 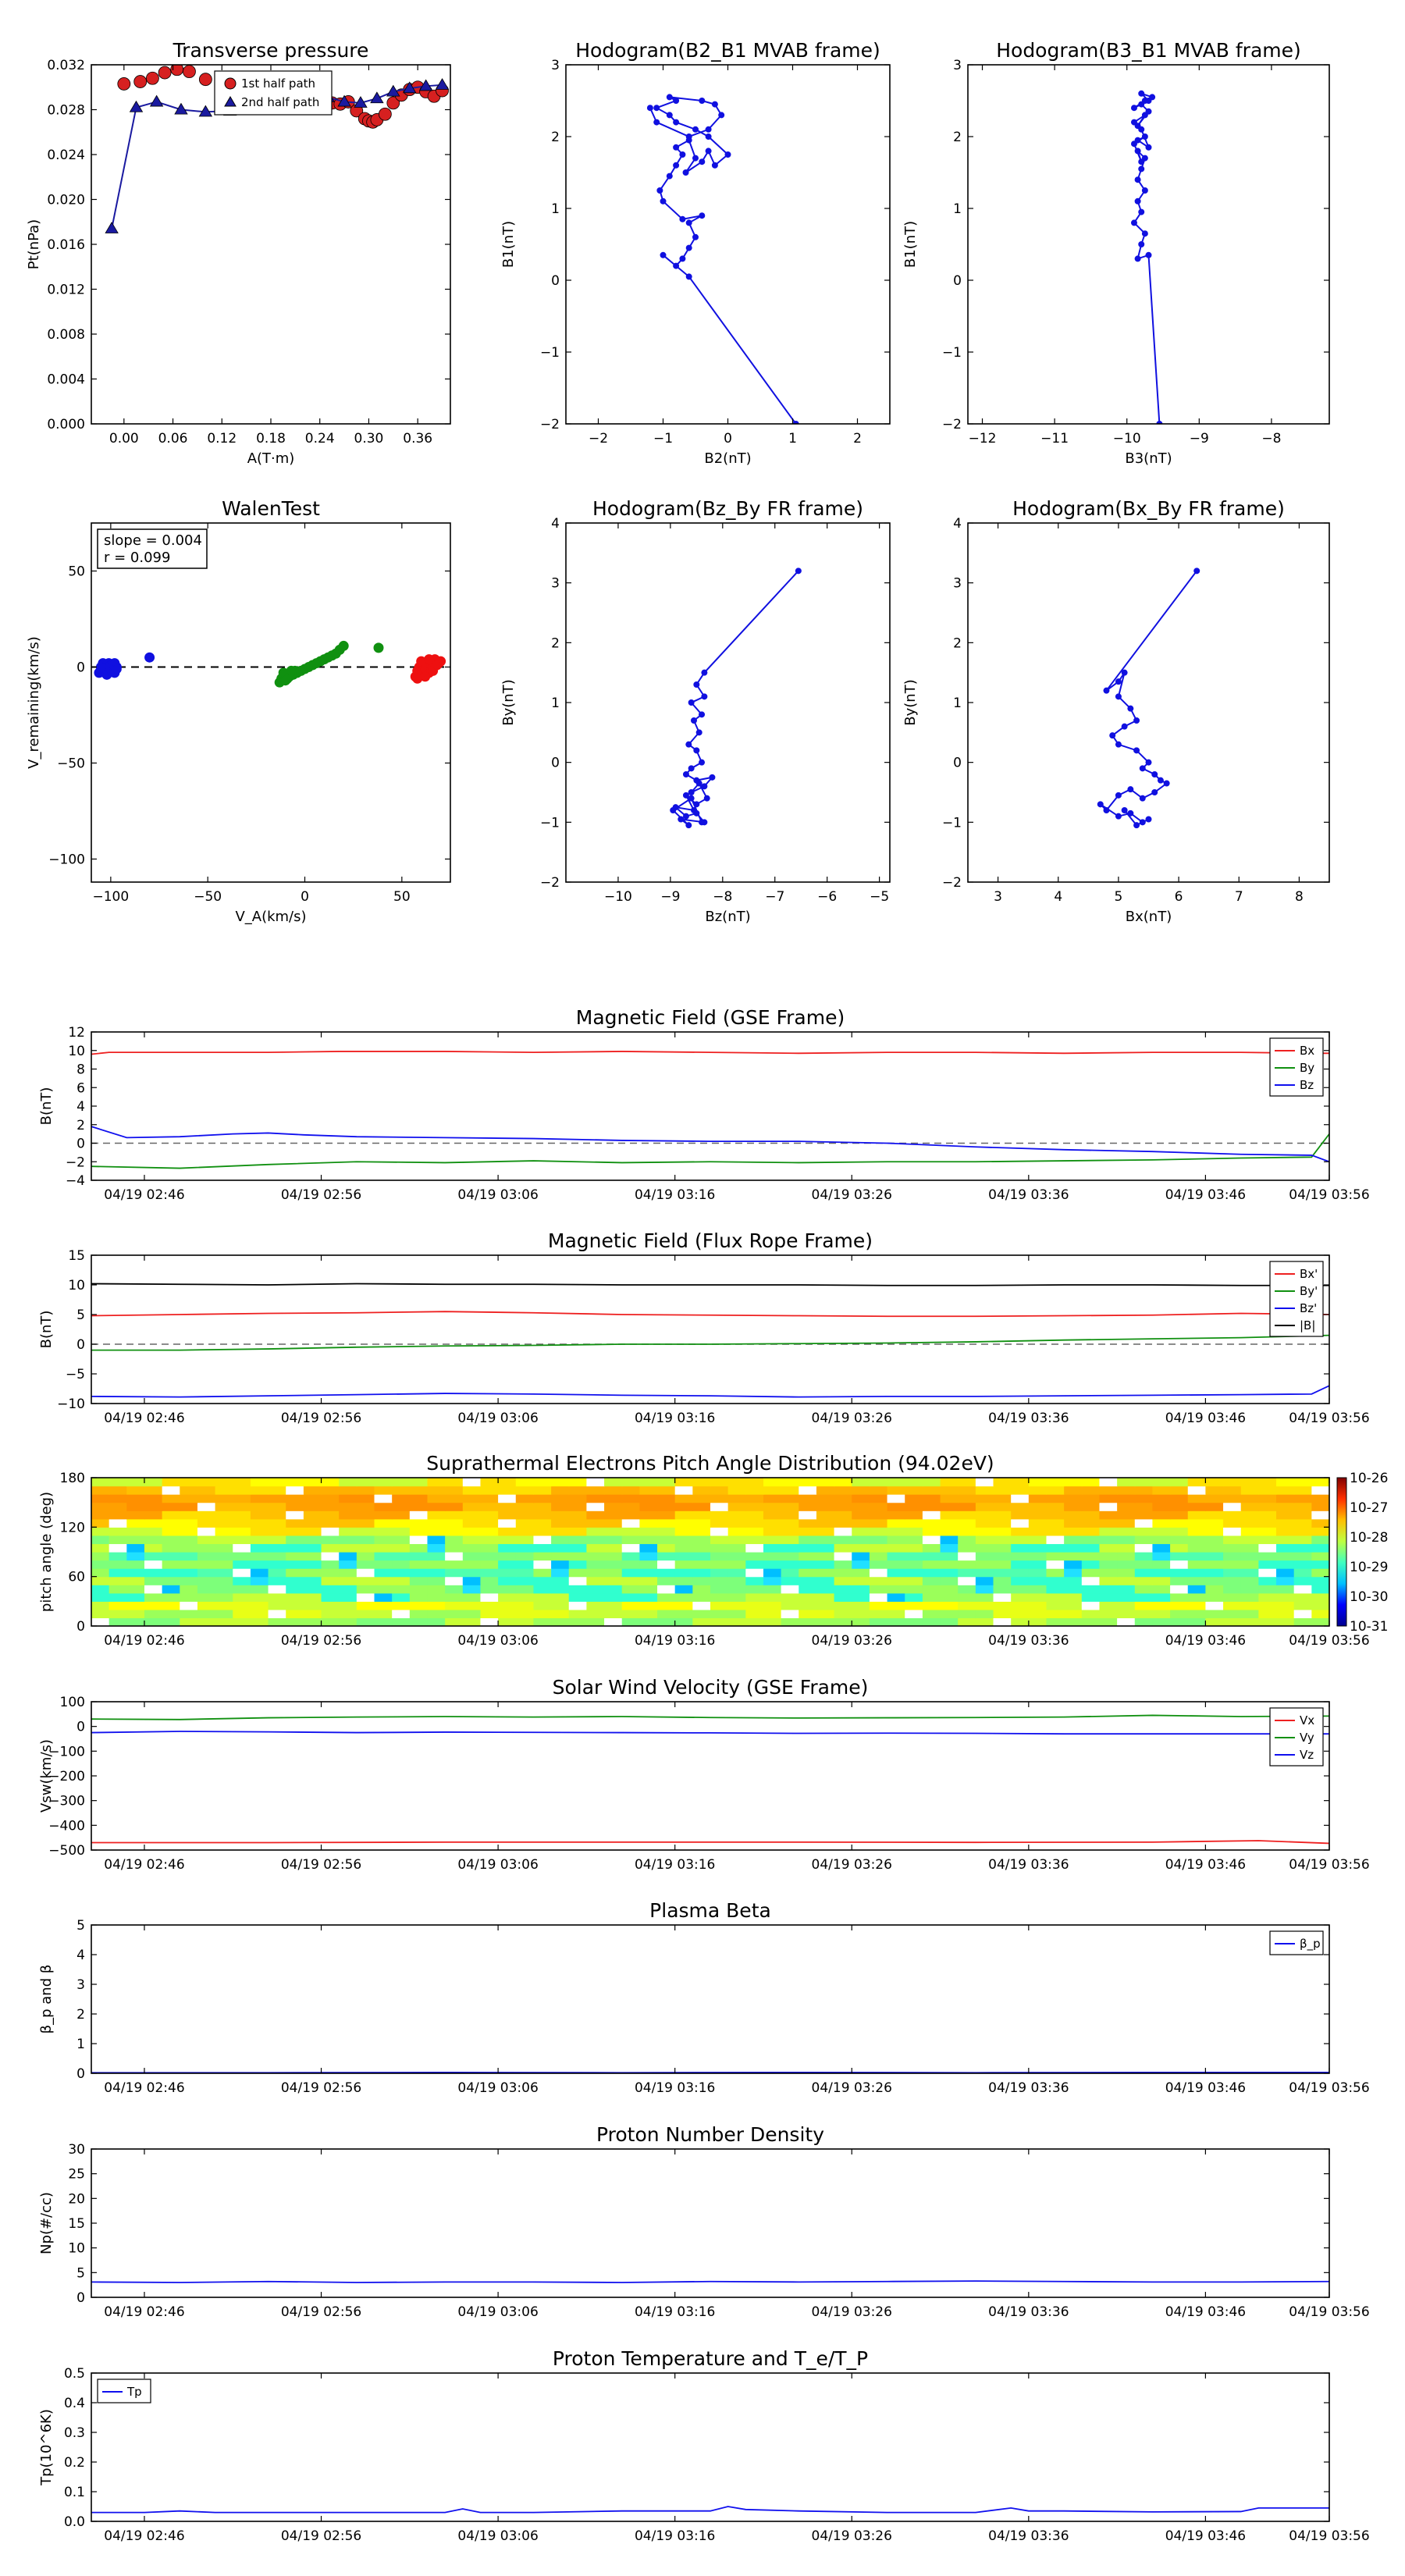 I want to click on x-tick-label: −2, so click(x=599, y=439).